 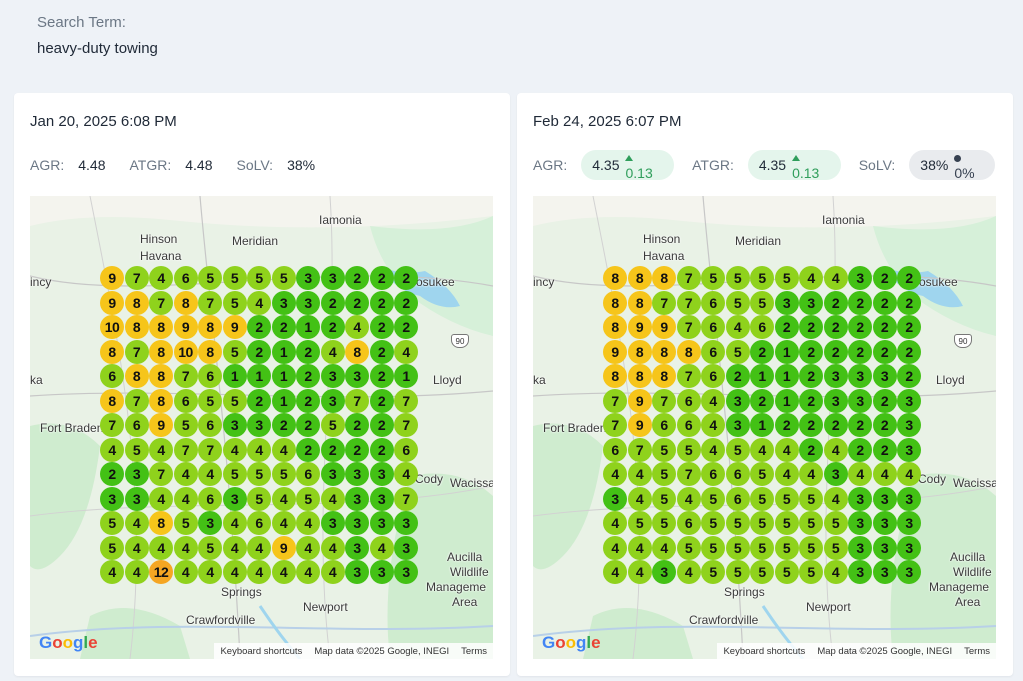 What do you see at coordinates (261, 651) in the screenshot?
I see `keyboard-shortcuts-link: Keyboard shortcuts` at bounding box center [261, 651].